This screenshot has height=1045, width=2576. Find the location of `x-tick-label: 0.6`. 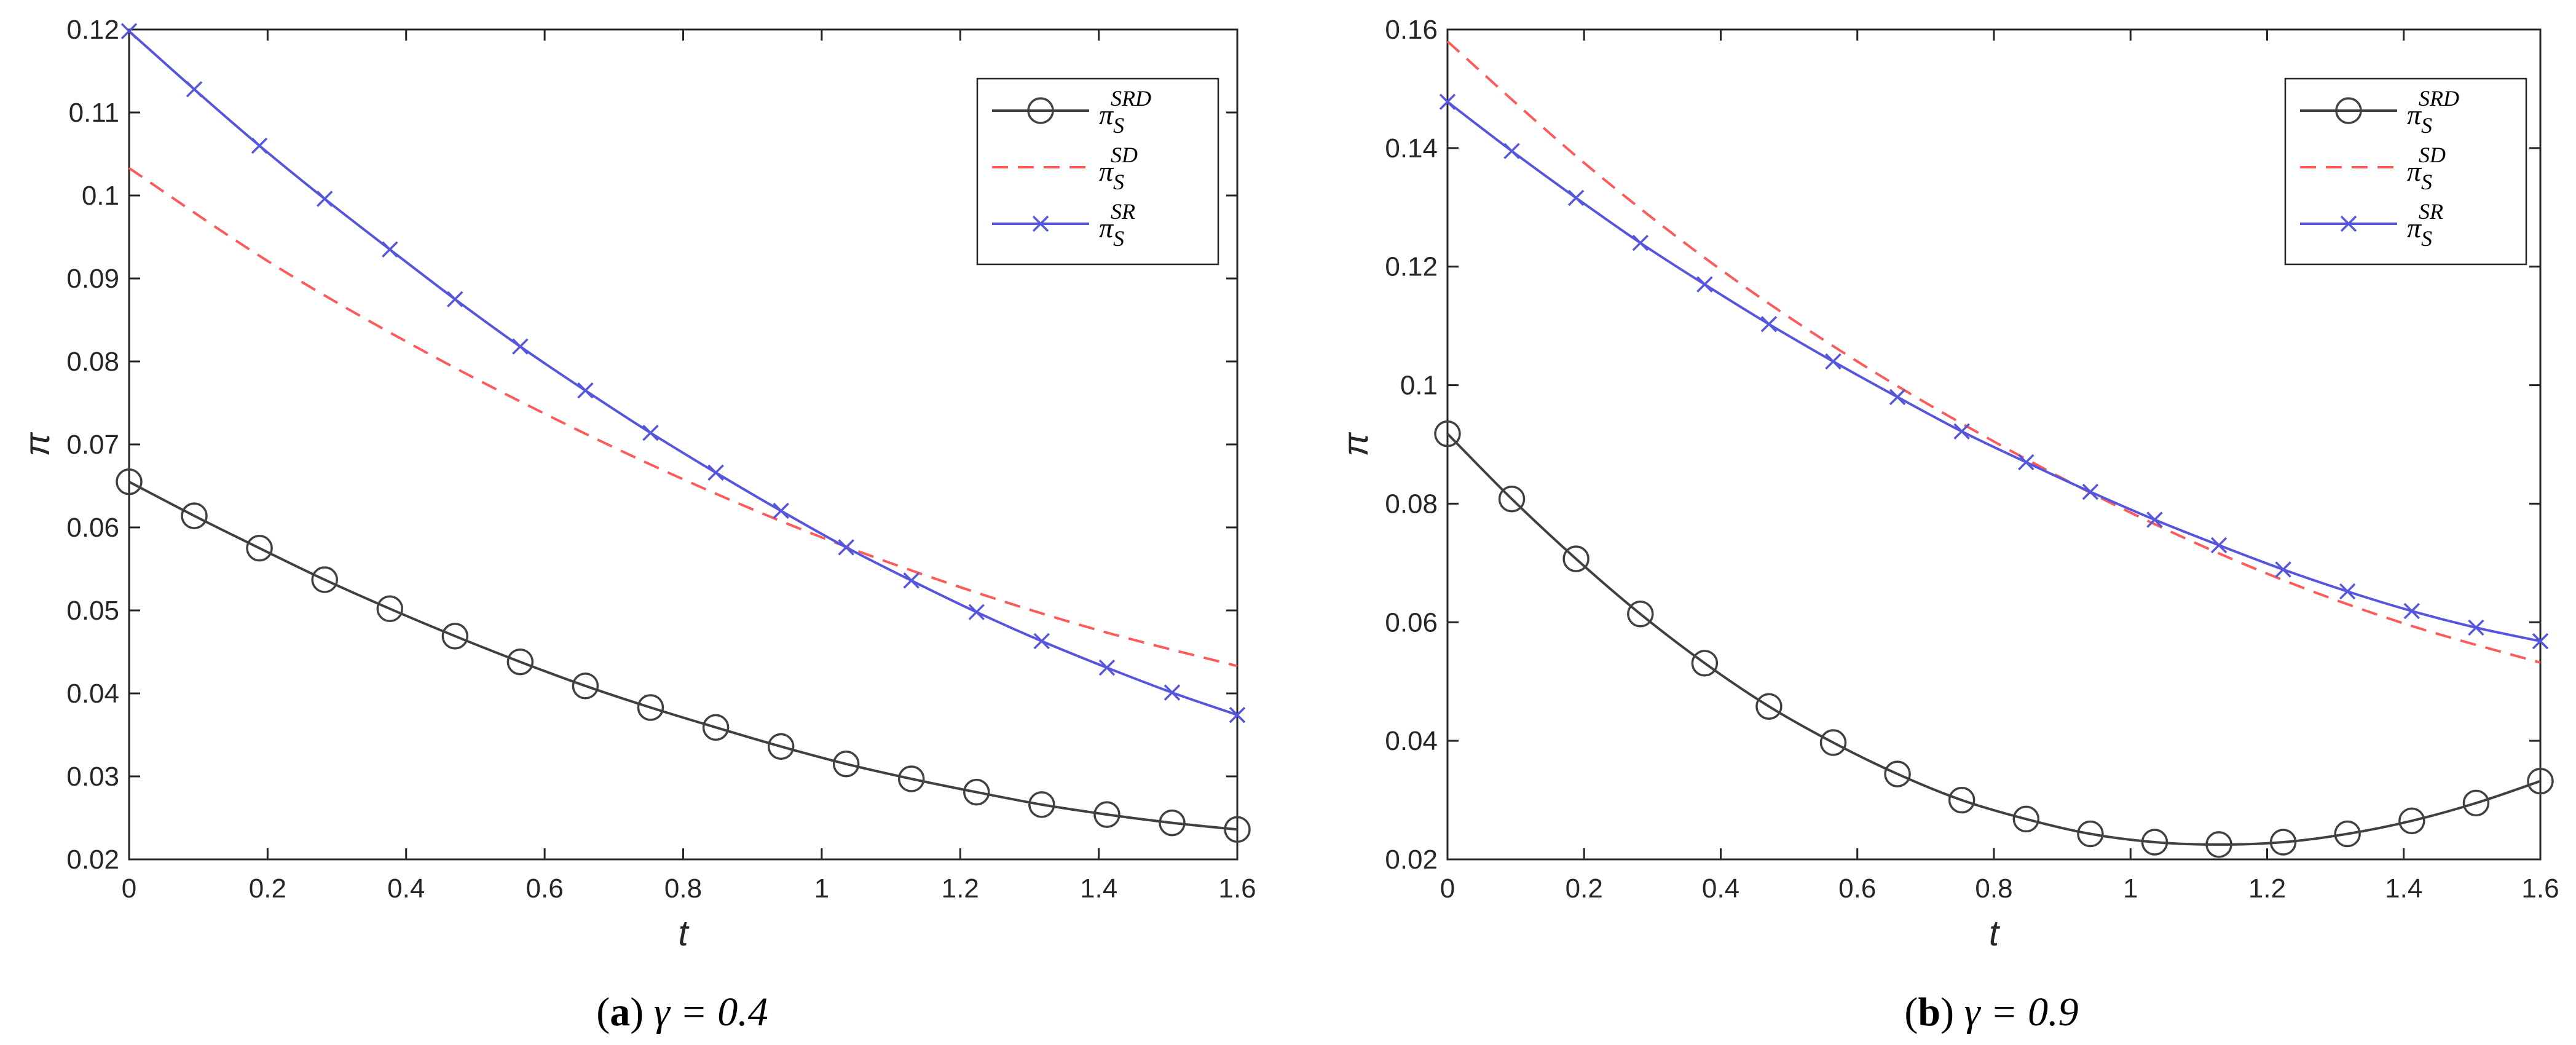

x-tick-label: 0.6 is located at coordinates (545, 889).